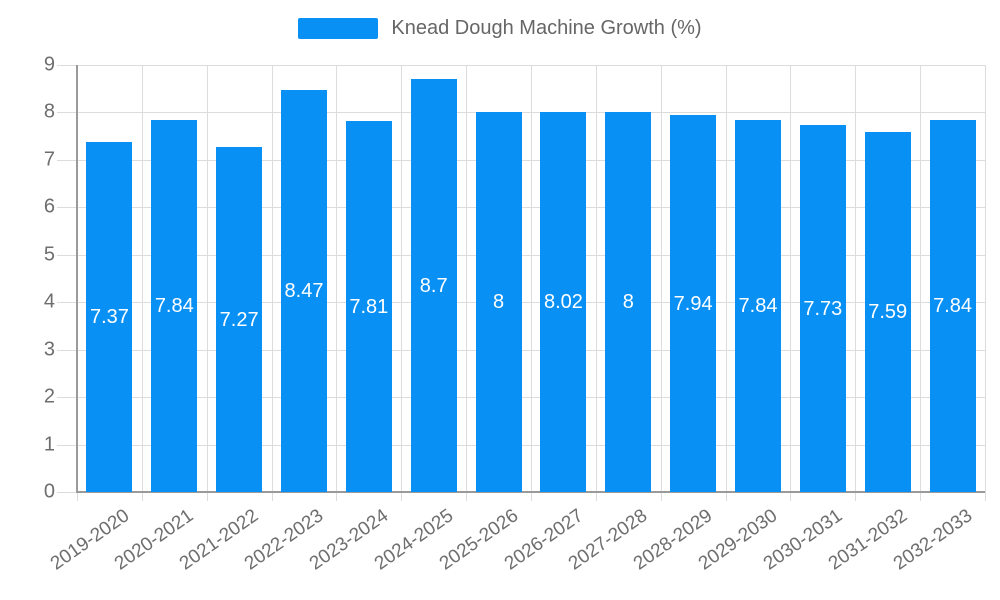 The width and height of the screenshot is (1000, 600). Describe the element at coordinates (338, 28) in the screenshot. I see `legend-swatch` at that location.